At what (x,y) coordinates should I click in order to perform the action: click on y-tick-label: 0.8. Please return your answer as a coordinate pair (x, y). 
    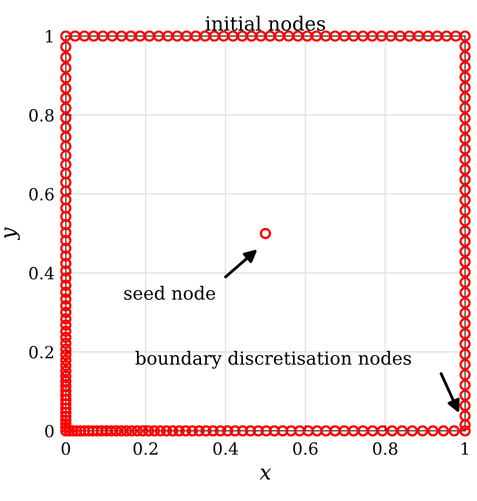
    Looking at the image, I should click on (41, 115).